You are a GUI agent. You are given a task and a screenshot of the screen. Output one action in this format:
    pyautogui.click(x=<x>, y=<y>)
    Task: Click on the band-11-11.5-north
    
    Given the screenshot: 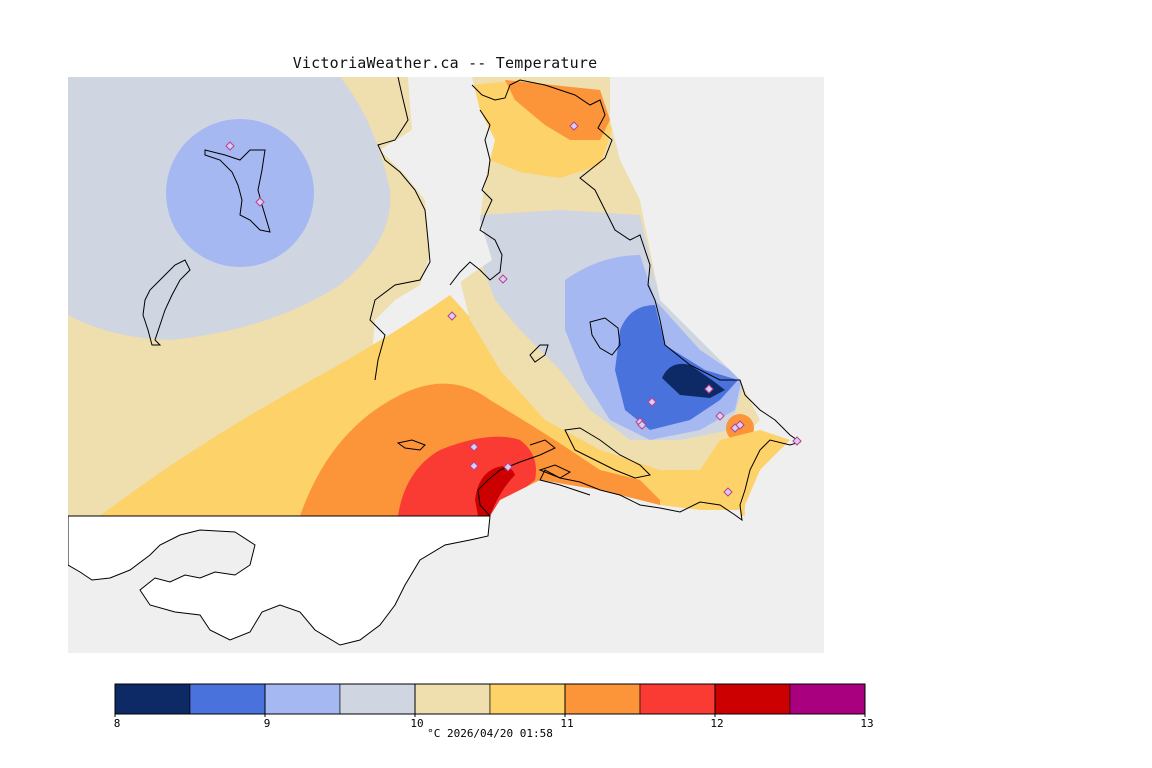 What is the action you would take?
    pyautogui.click(x=557, y=110)
    